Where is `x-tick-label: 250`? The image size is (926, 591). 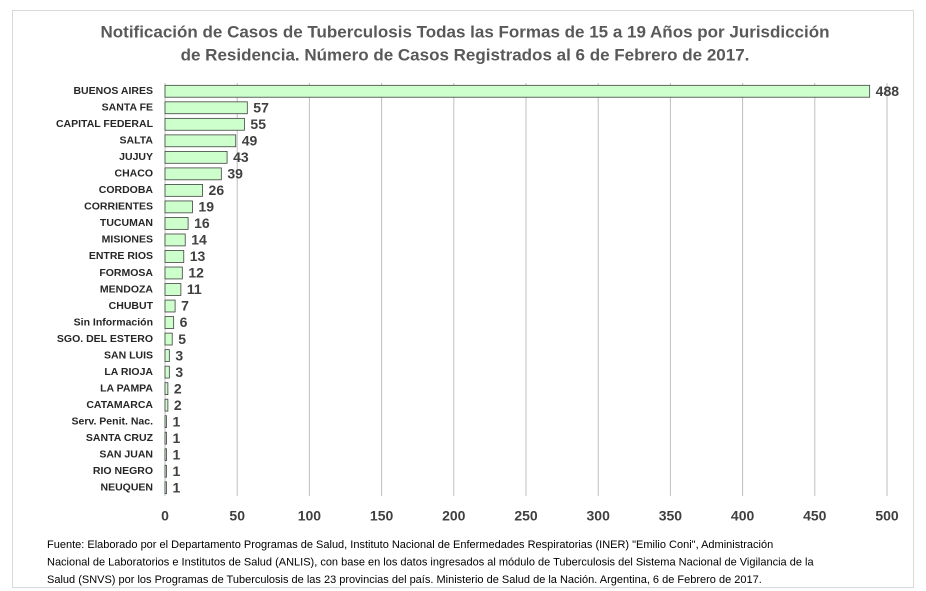 x-tick-label: 250 is located at coordinates (526, 516).